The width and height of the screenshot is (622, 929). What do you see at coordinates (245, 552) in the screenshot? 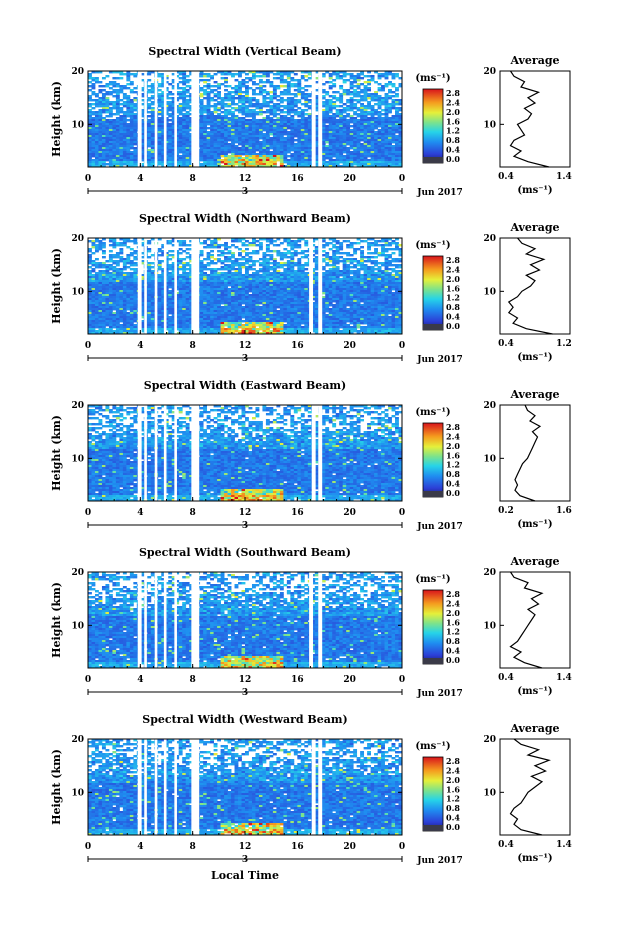
I see `panel-title: Spectral Width (Southward Beam)` at bounding box center [245, 552].